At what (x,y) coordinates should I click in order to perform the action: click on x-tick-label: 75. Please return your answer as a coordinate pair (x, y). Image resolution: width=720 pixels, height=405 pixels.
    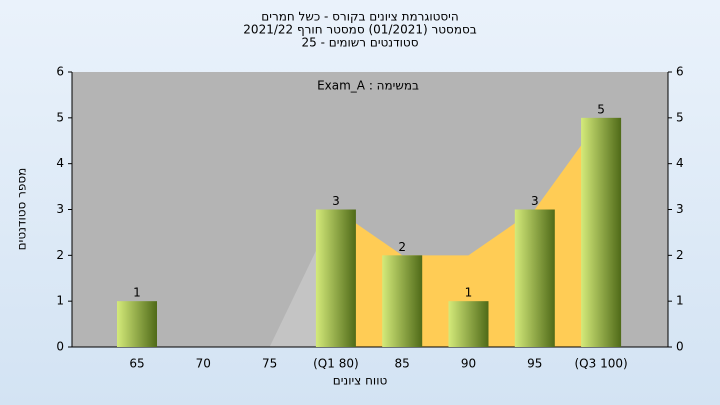
    Looking at the image, I should click on (269, 364).